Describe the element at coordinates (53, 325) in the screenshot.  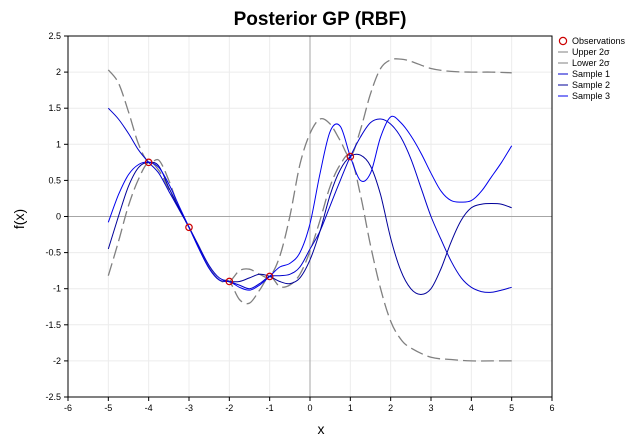
I see `y-tick-label: -1.5` at that location.